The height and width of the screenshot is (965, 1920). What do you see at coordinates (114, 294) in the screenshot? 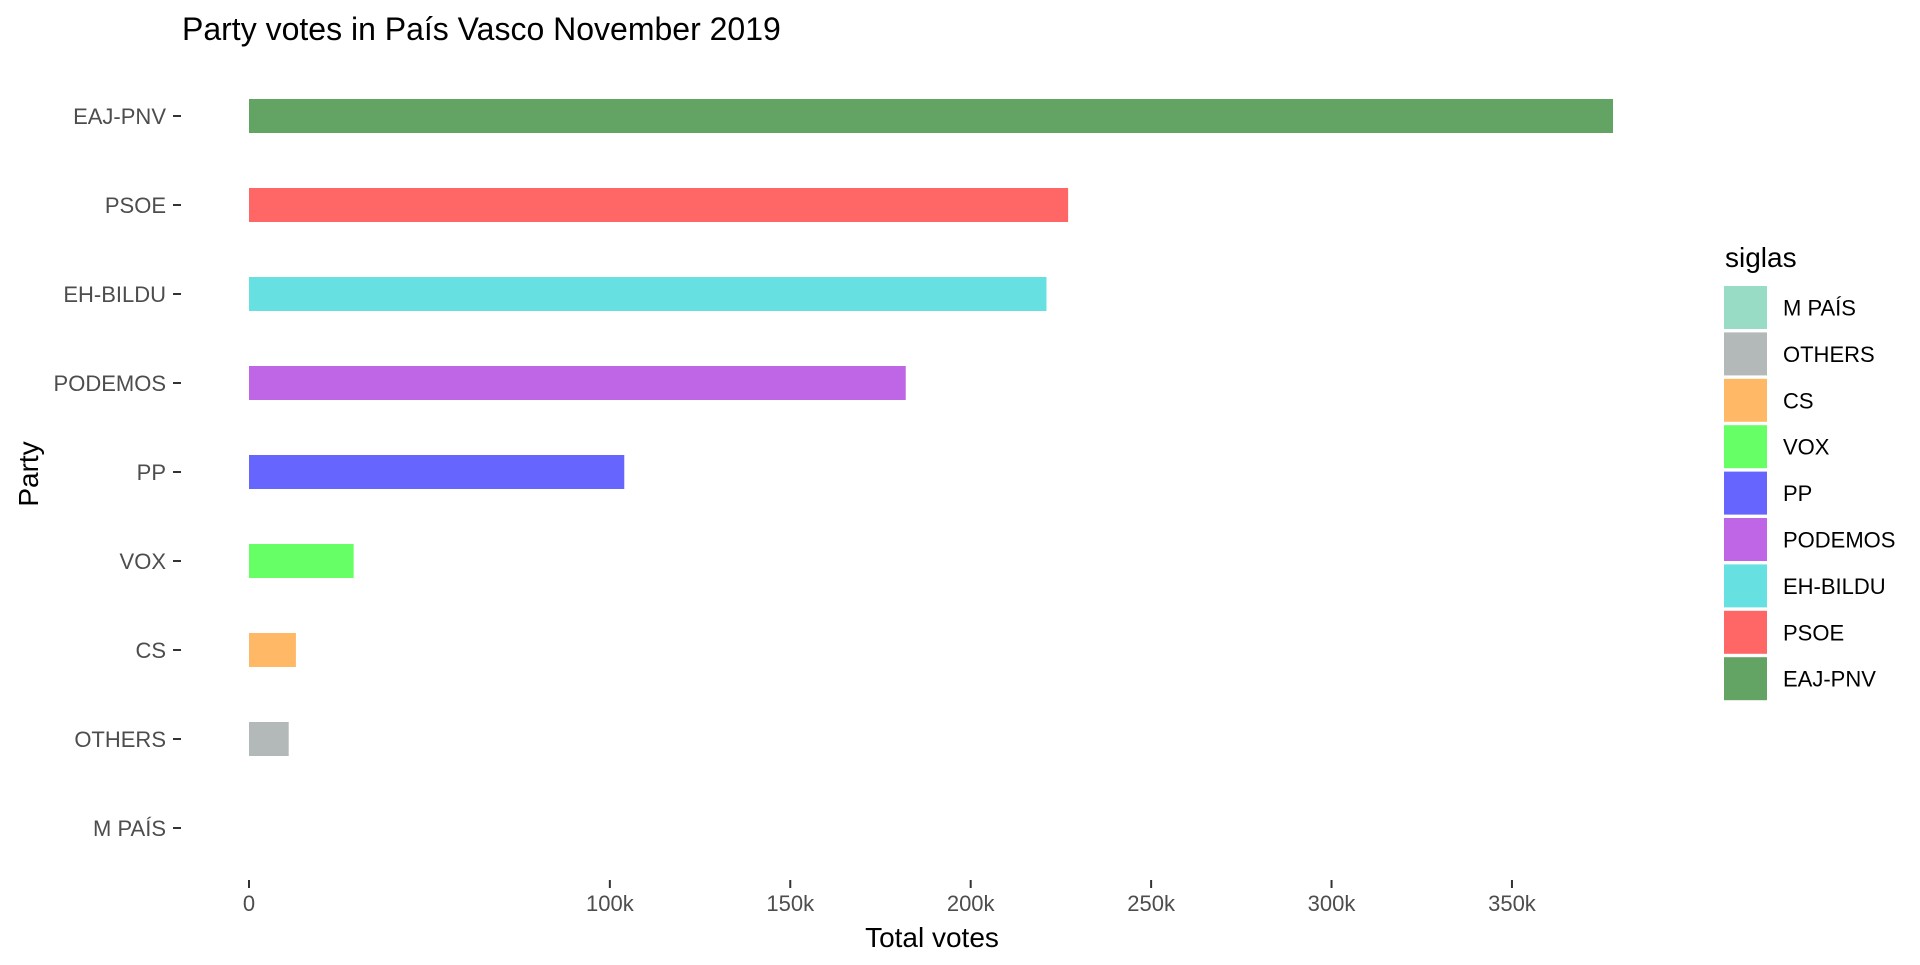
I see `y-tick-label: EH-BILDU` at bounding box center [114, 294].